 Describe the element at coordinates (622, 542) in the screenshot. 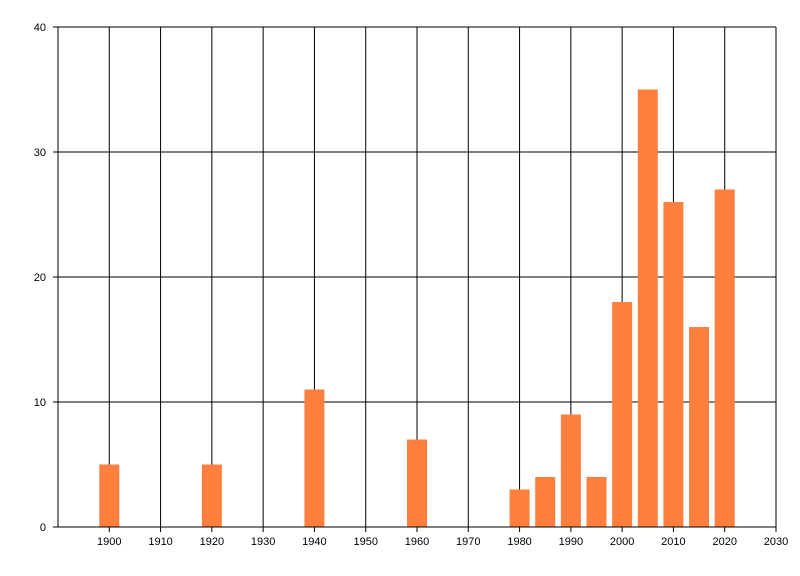

I see `x-tick-label: 2000` at that location.